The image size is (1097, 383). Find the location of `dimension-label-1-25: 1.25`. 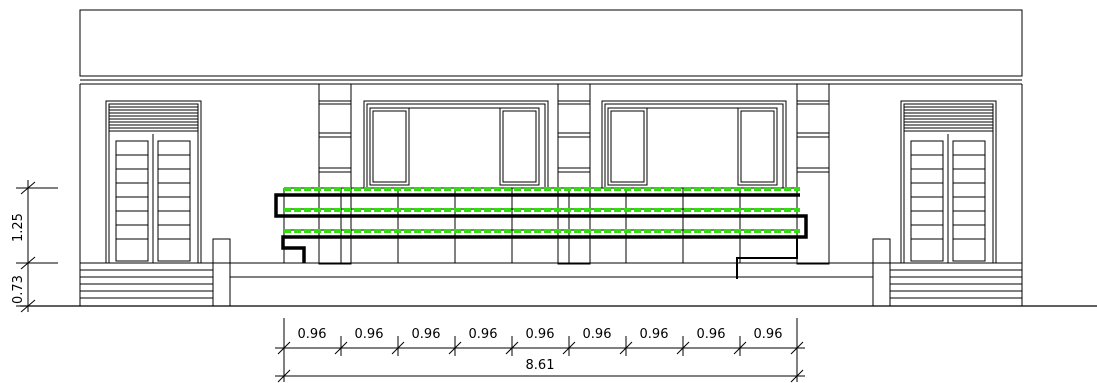

dimension-label-1-25: 1.25 is located at coordinates (18, 227).